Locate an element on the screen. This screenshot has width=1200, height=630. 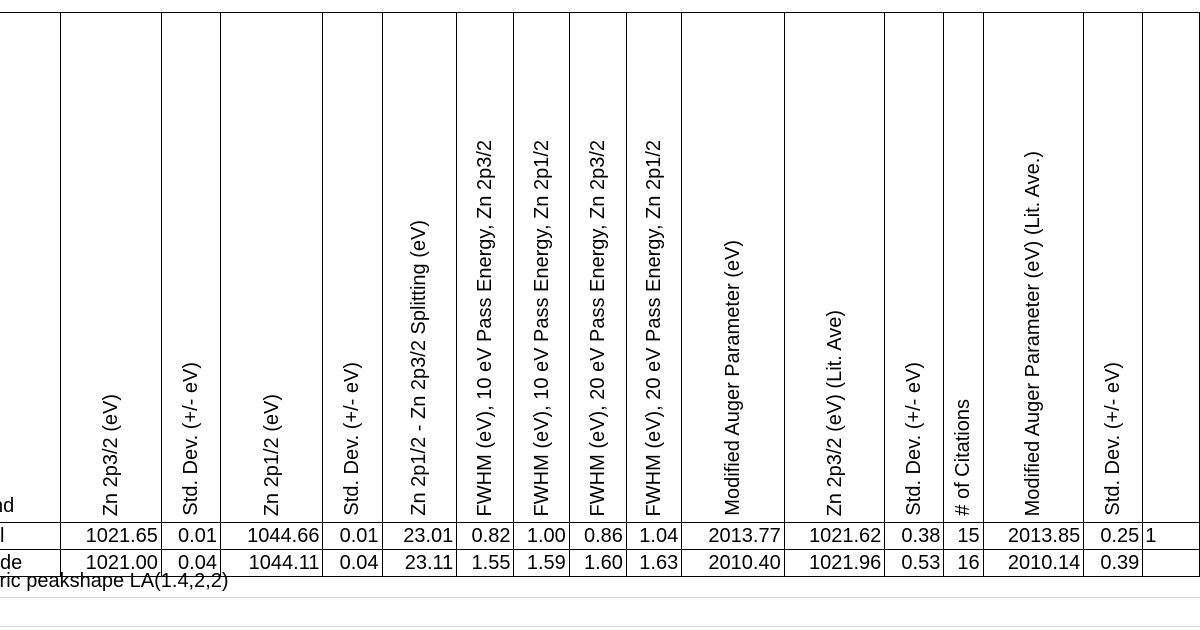
table-cell: 0.25 is located at coordinates (1113, 536).